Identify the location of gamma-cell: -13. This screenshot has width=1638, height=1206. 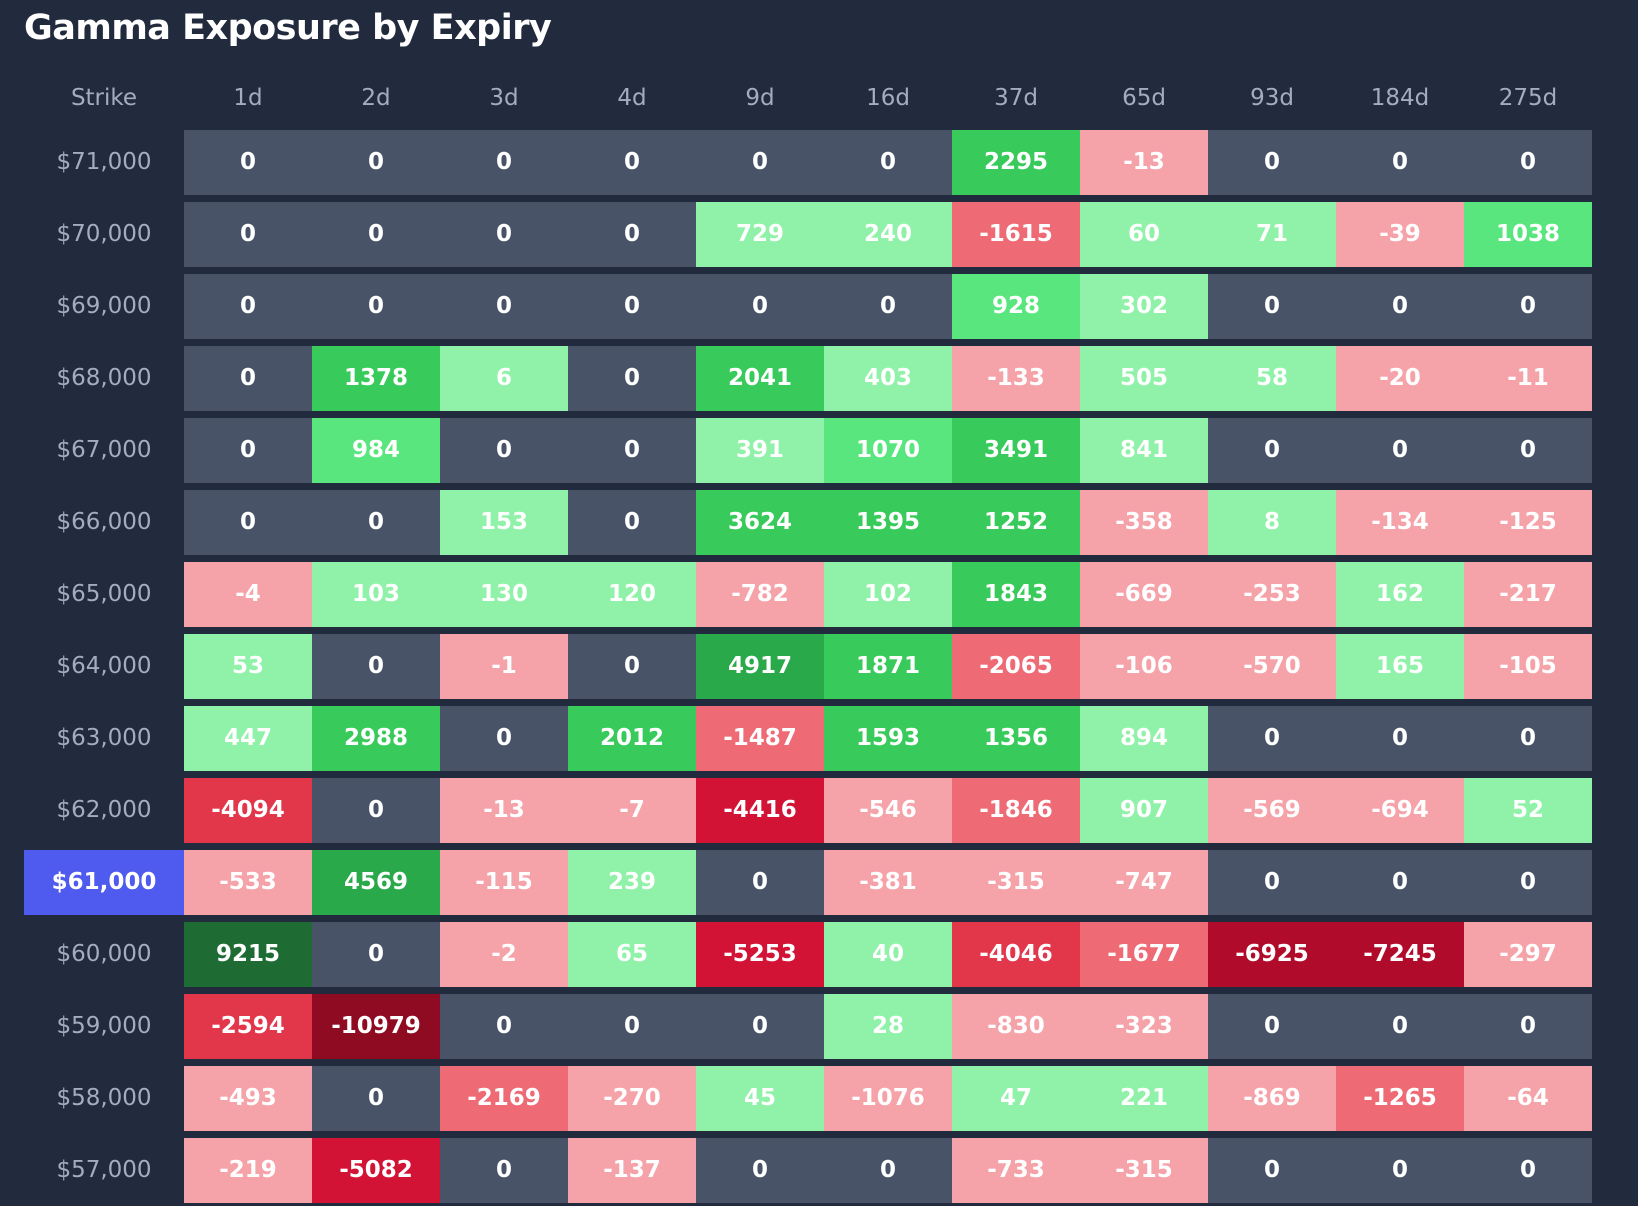
(1144, 162).